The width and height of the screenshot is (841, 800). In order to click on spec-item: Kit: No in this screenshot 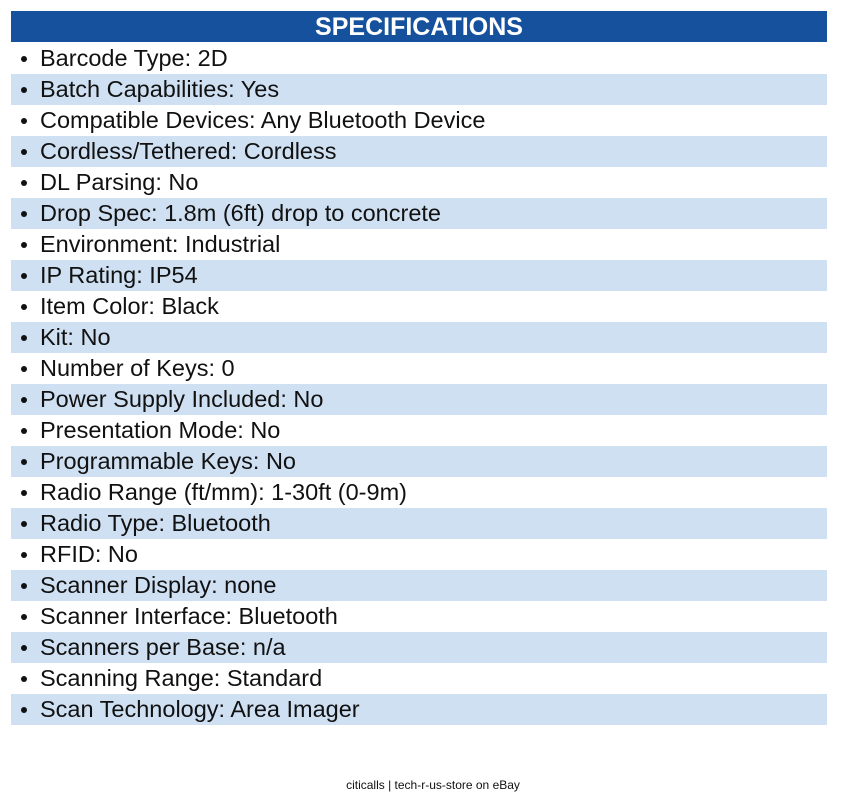, I will do `click(419, 337)`.